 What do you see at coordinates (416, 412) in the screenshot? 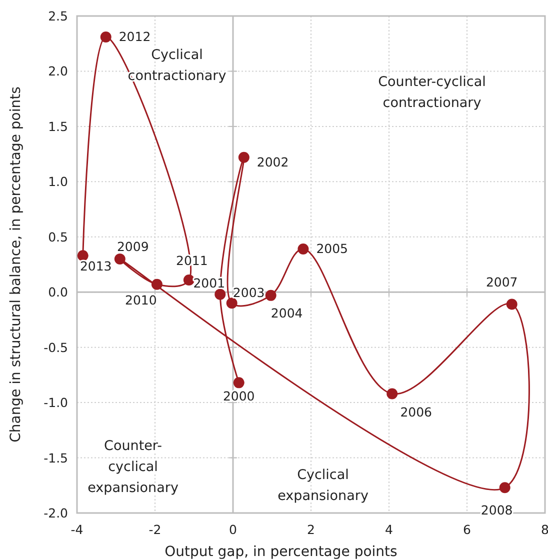
I see `annotation: 2006` at bounding box center [416, 412].